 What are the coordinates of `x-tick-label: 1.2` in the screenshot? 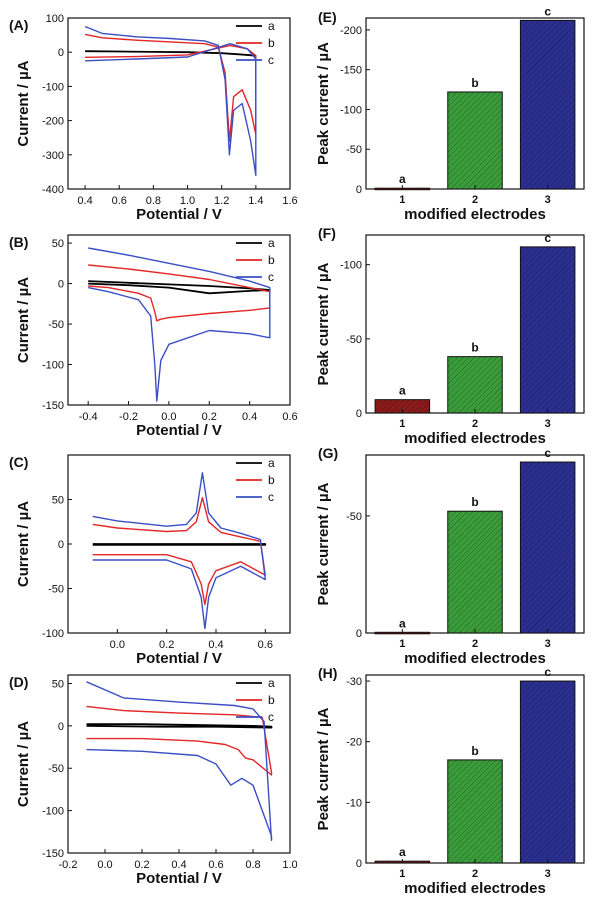 It's located at (221, 201).